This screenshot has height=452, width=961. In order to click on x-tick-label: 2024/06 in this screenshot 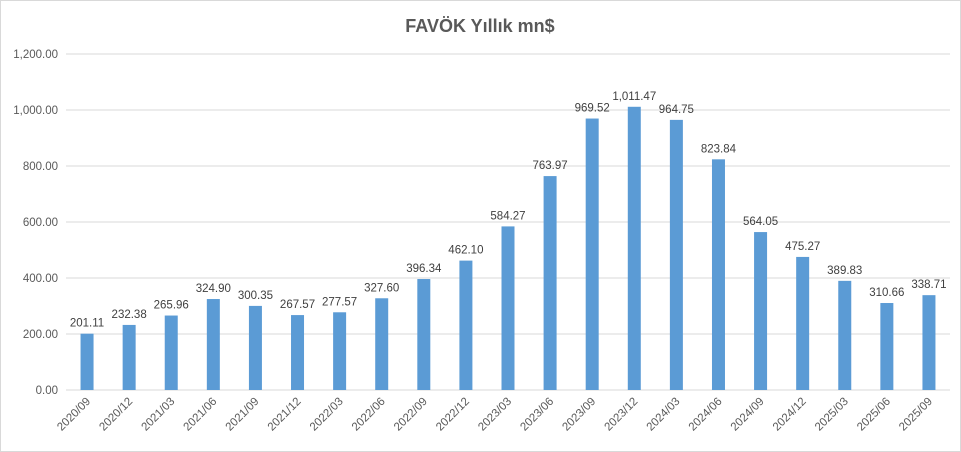, I will do `click(706, 415)`.